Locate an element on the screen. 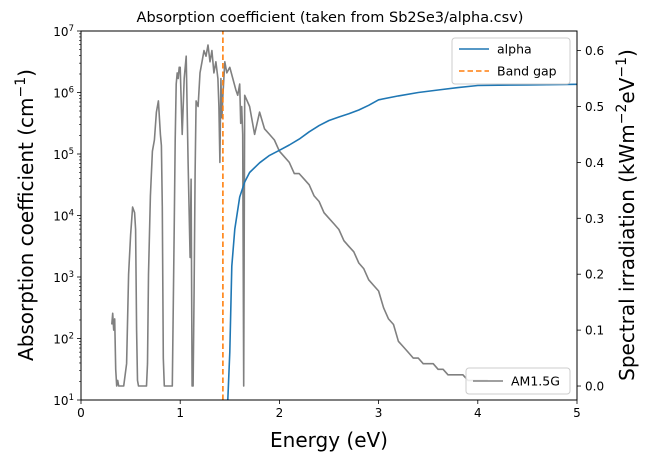 This screenshot has height=462, width=654. left-y-axis-label-main: Absorption coefficient (cm is located at coordinates (26, 229).